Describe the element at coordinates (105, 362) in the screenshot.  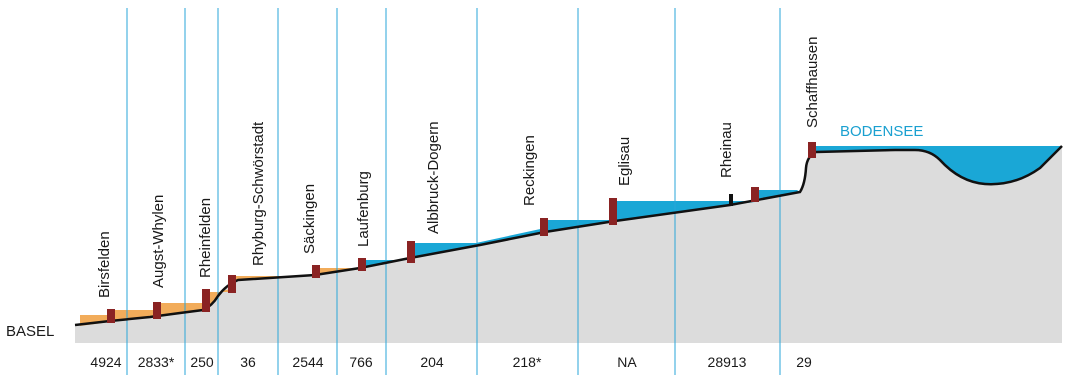
I see `value-label: 4924` at that location.